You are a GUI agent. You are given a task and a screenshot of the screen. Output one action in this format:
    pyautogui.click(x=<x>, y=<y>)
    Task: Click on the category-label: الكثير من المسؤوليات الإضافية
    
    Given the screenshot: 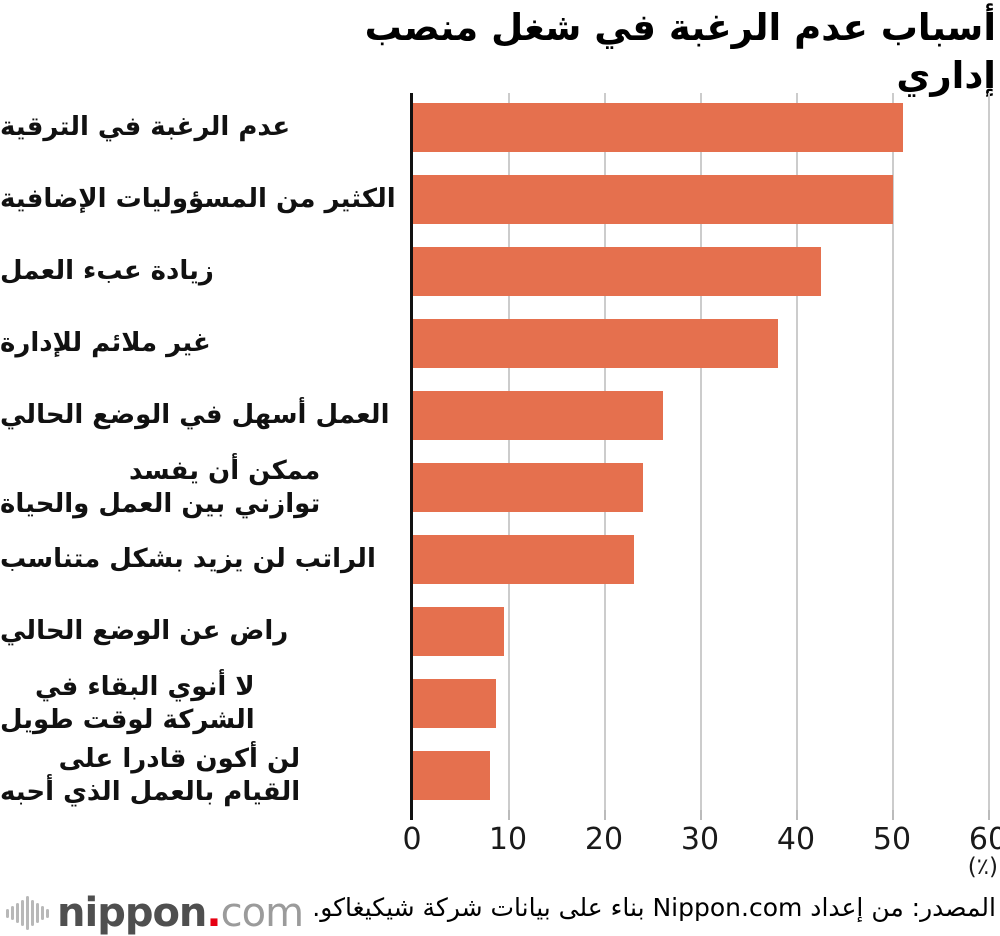 What is the action you would take?
    pyautogui.click(x=198, y=199)
    